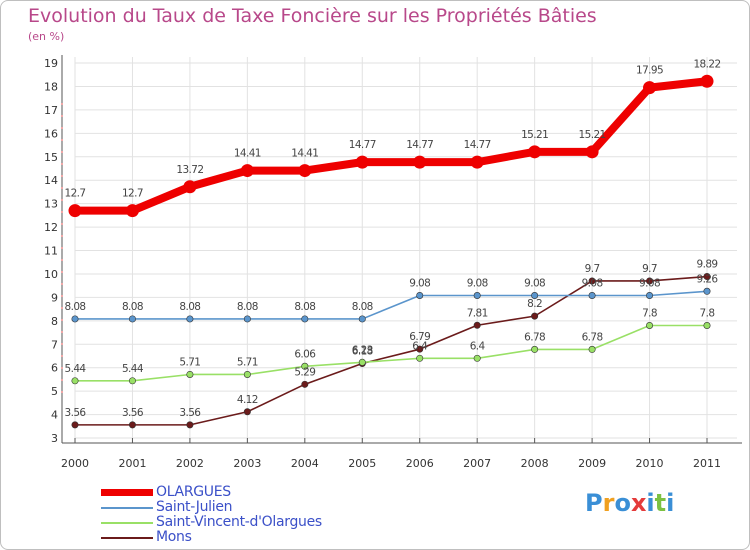 This screenshot has height=550, width=750. I want to click on x-tick-label: 2001, so click(132, 463).